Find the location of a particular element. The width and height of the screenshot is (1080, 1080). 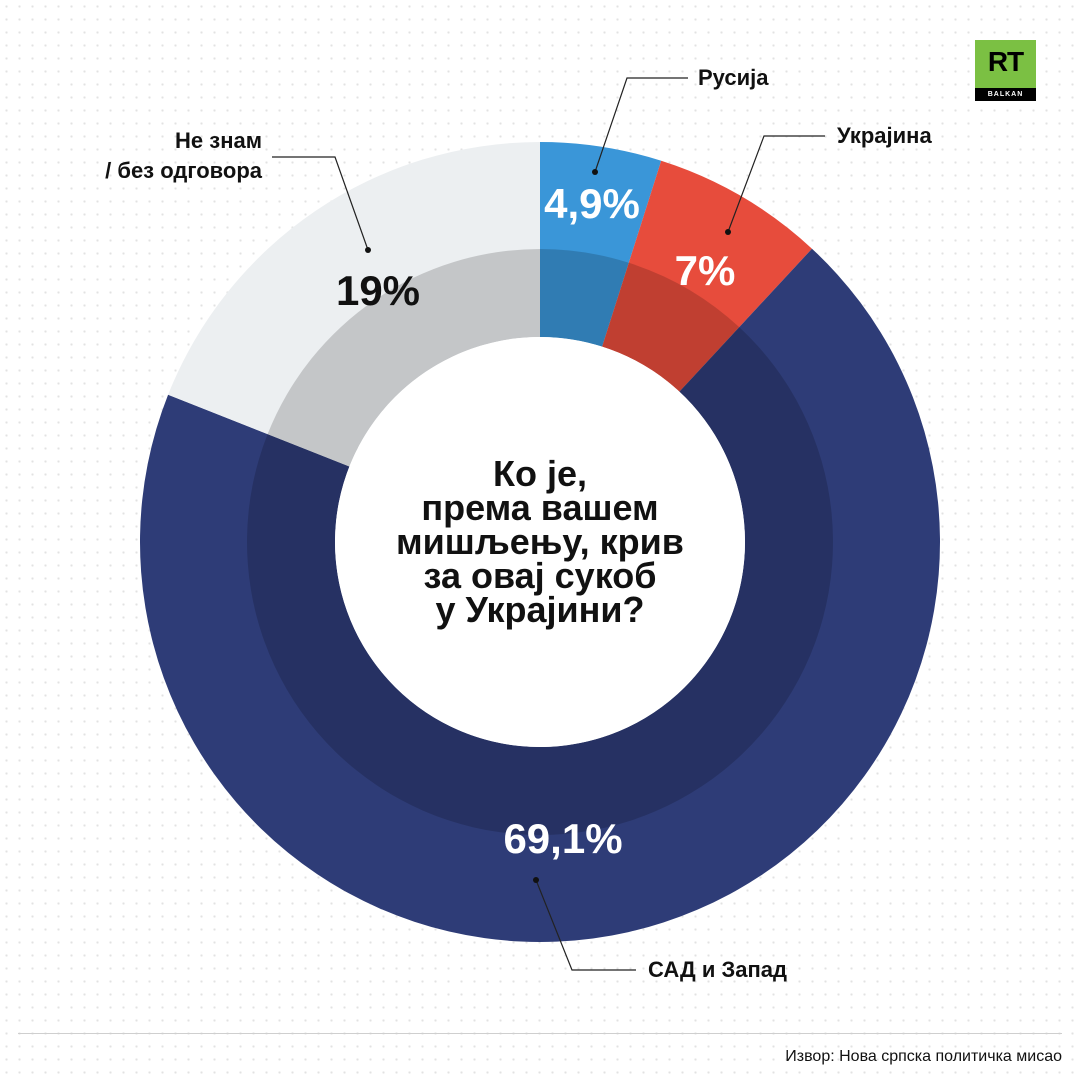

donut-hole is located at coordinates (540, 542).